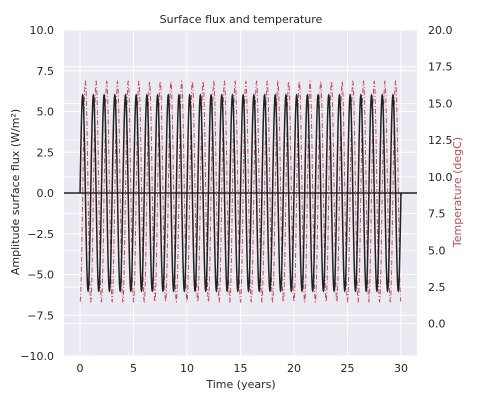 The image size is (480, 411). What do you see at coordinates (401, 368) in the screenshot?
I see `x-tick-label: 30` at bounding box center [401, 368].